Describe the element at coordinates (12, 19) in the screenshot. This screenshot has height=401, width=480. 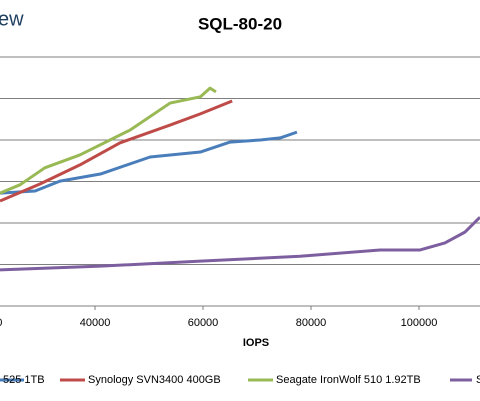
I see `logo: ew` at that location.